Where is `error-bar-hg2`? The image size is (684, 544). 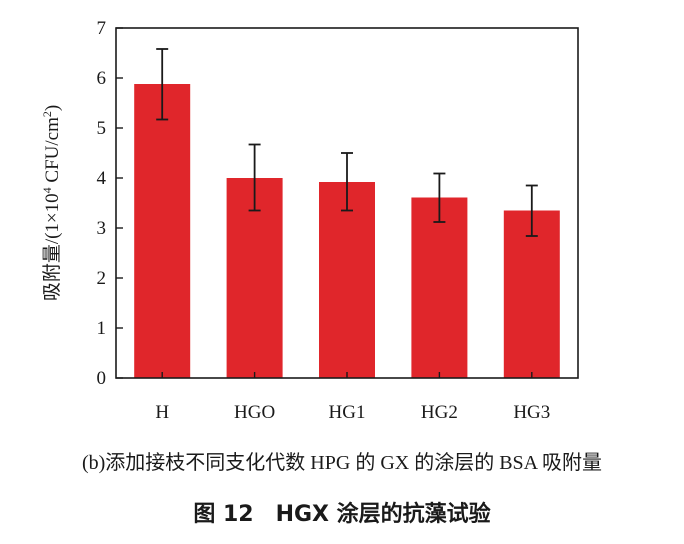
error-bar-hg2 is located at coordinates (439, 197).